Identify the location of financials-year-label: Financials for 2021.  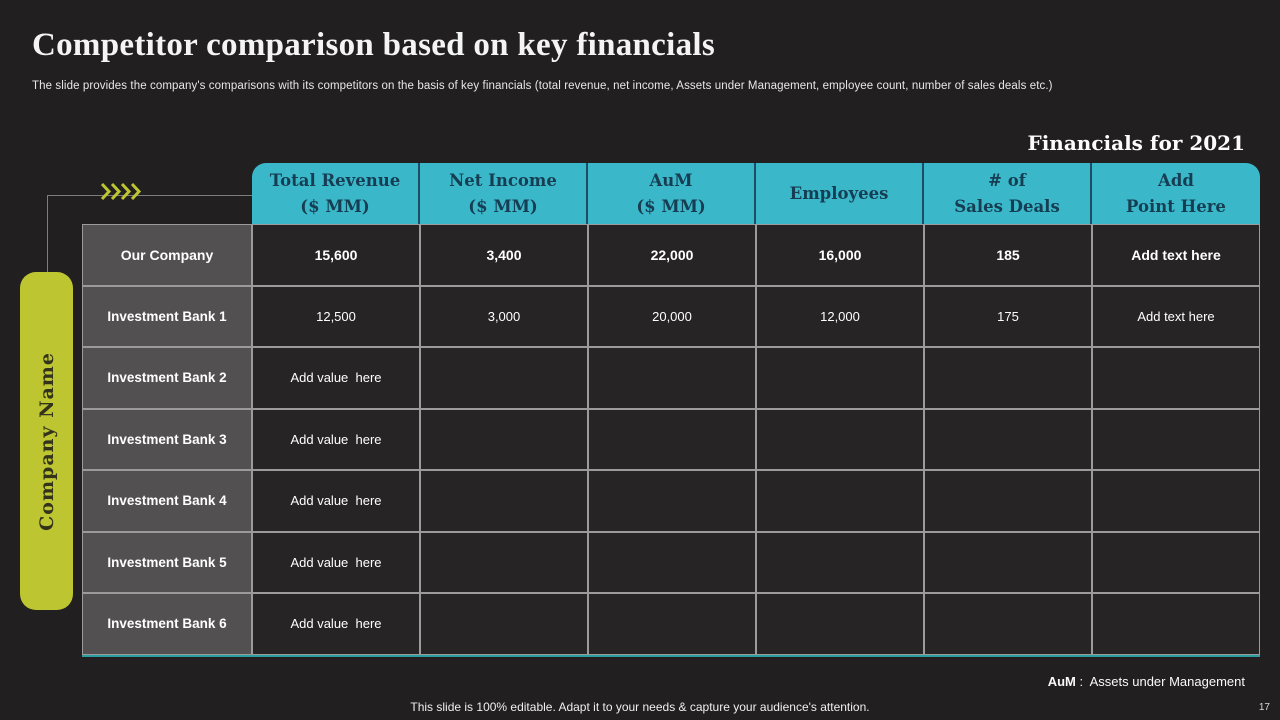
(1136, 143).